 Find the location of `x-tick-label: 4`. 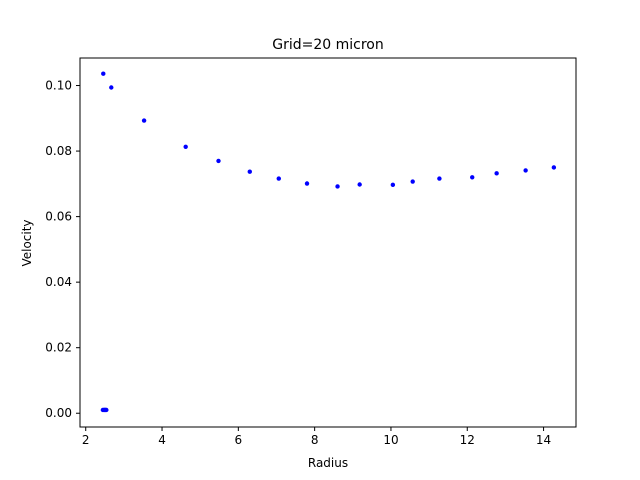

x-tick-label: 4 is located at coordinates (162, 440).